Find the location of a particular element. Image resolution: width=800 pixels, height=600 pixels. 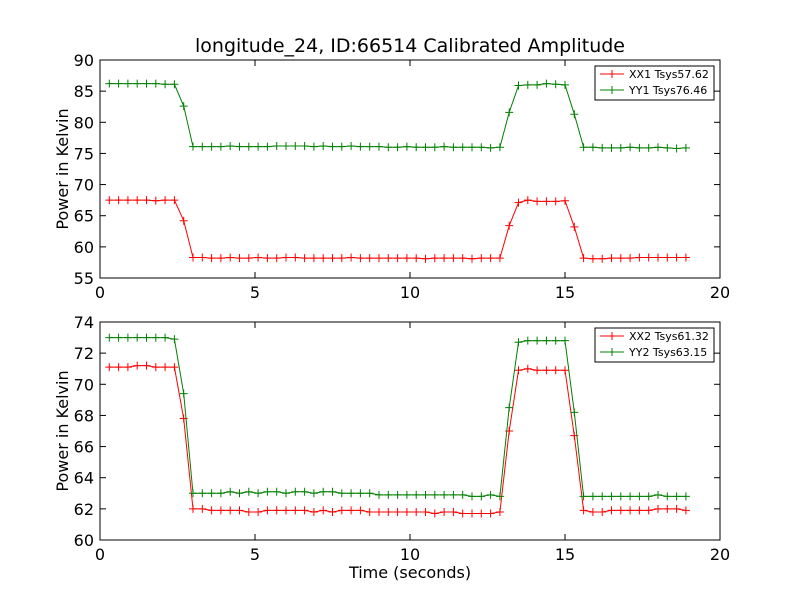

top-y-tick-label: 75 is located at coordinates (84, 153).